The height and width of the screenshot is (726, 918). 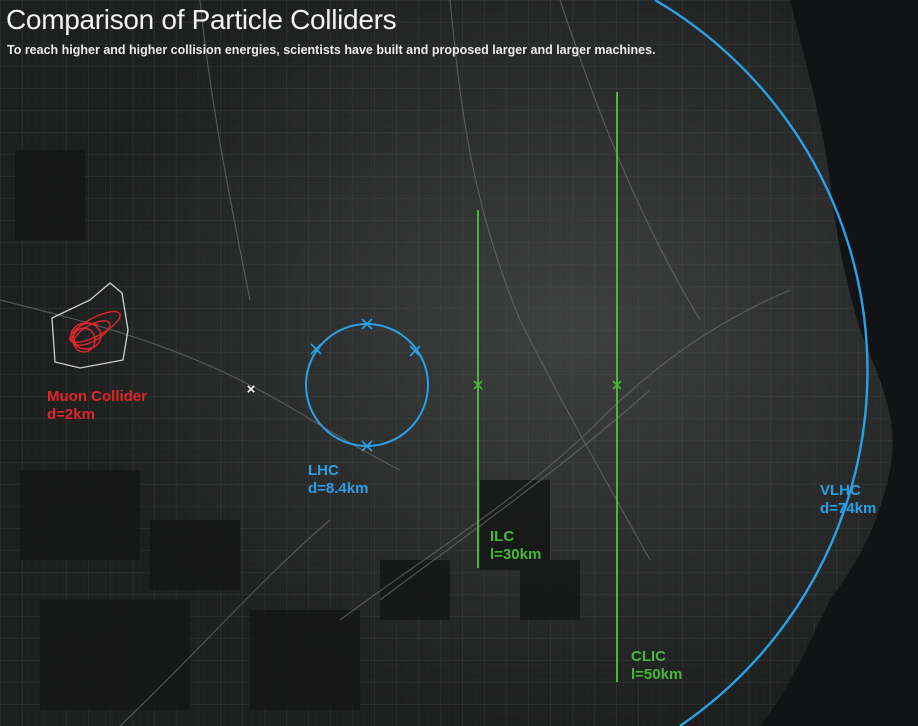 What do you see at coordinates (97, 396) in the screenshot?
I see `muon-collider-name: Muon Collider` at bounding box center [97, 396].